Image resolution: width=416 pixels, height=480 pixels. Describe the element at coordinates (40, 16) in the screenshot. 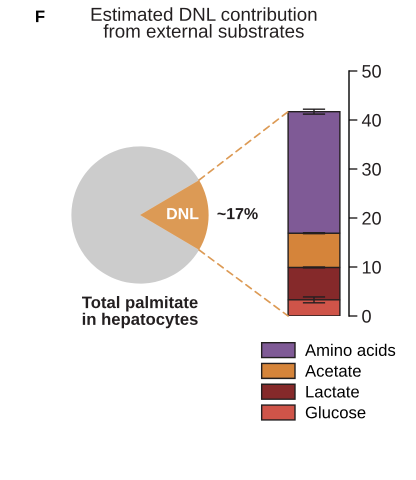

I see `text: F` at that location.